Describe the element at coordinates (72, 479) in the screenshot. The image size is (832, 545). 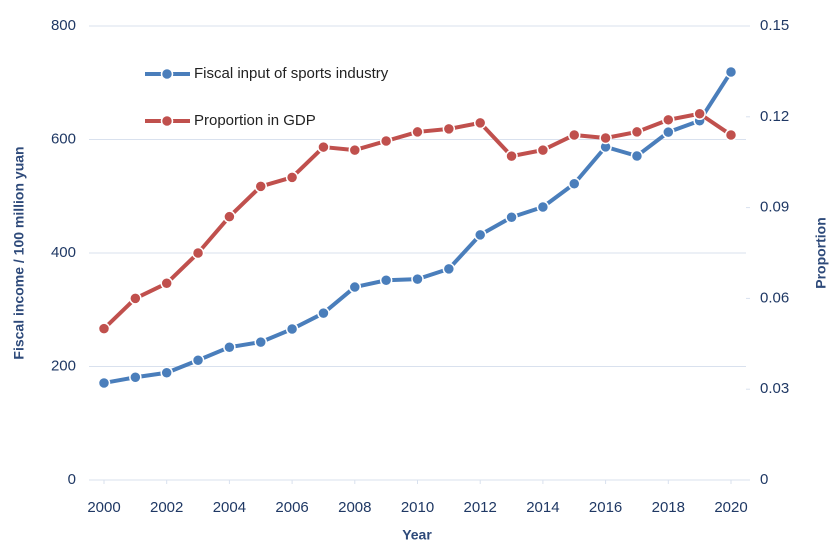
I see `y-tick-label: 0` at that location.